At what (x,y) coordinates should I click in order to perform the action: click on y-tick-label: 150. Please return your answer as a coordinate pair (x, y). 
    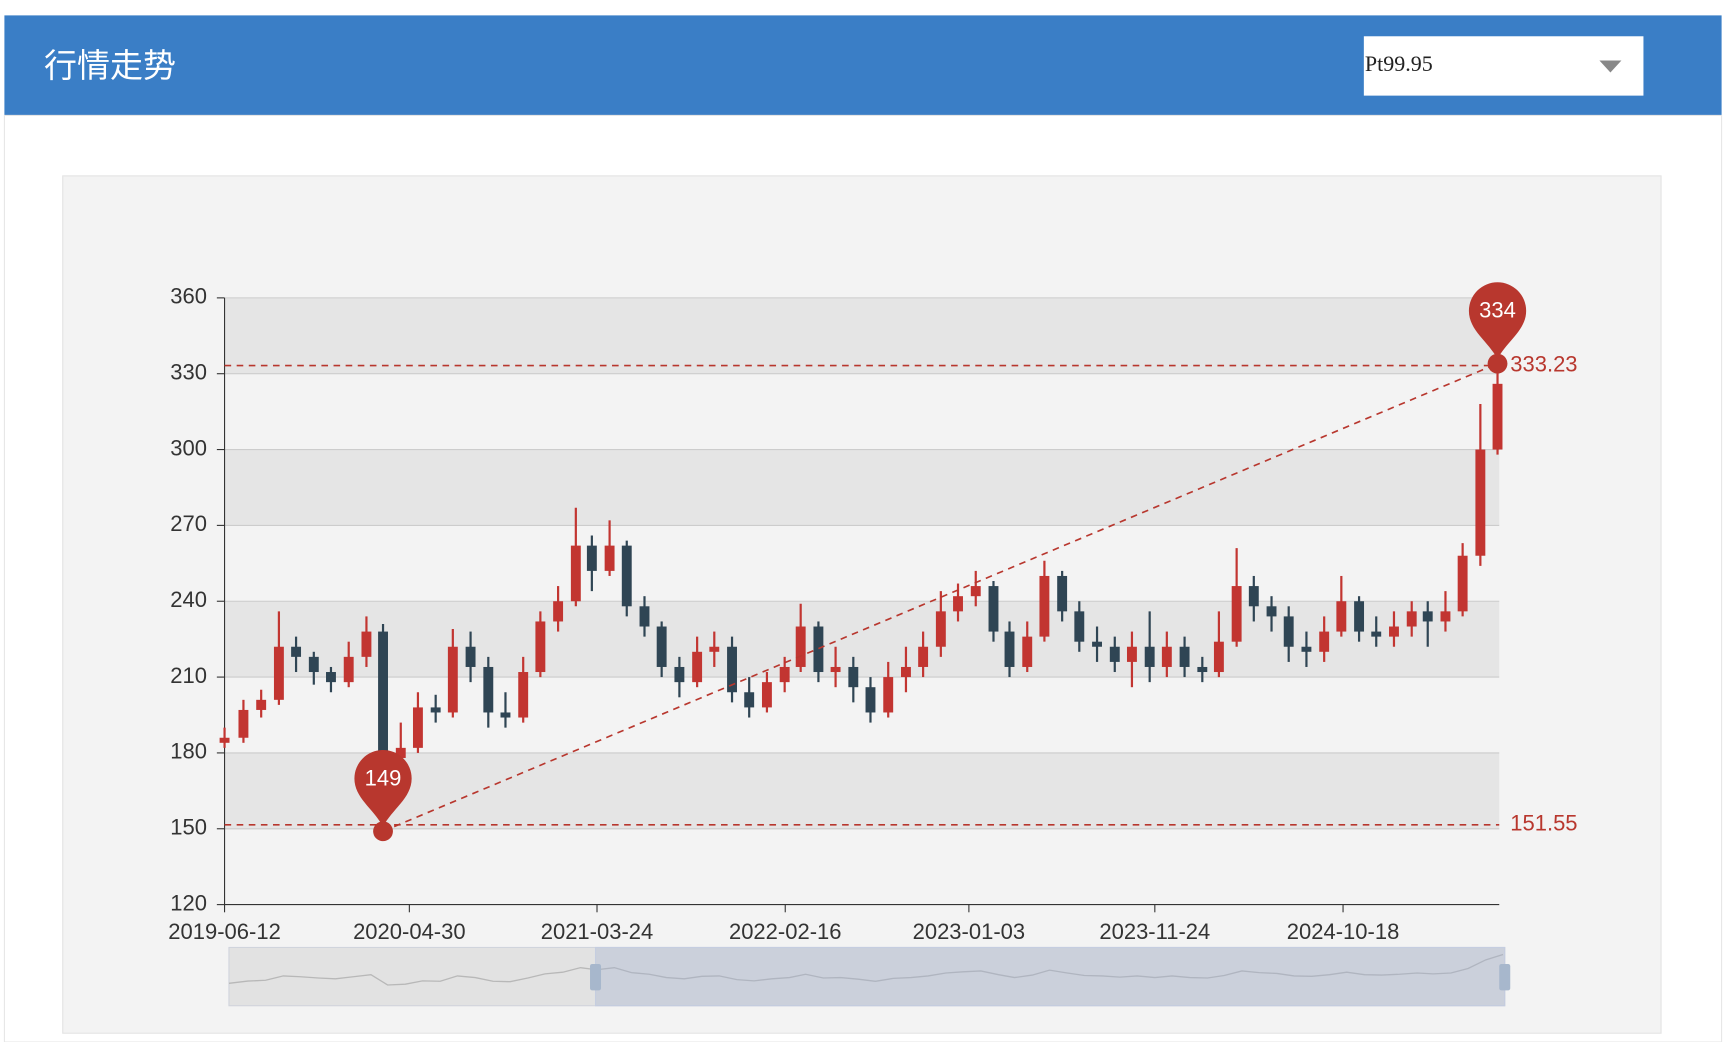
    Looking at the image, I should click on (188, 827).